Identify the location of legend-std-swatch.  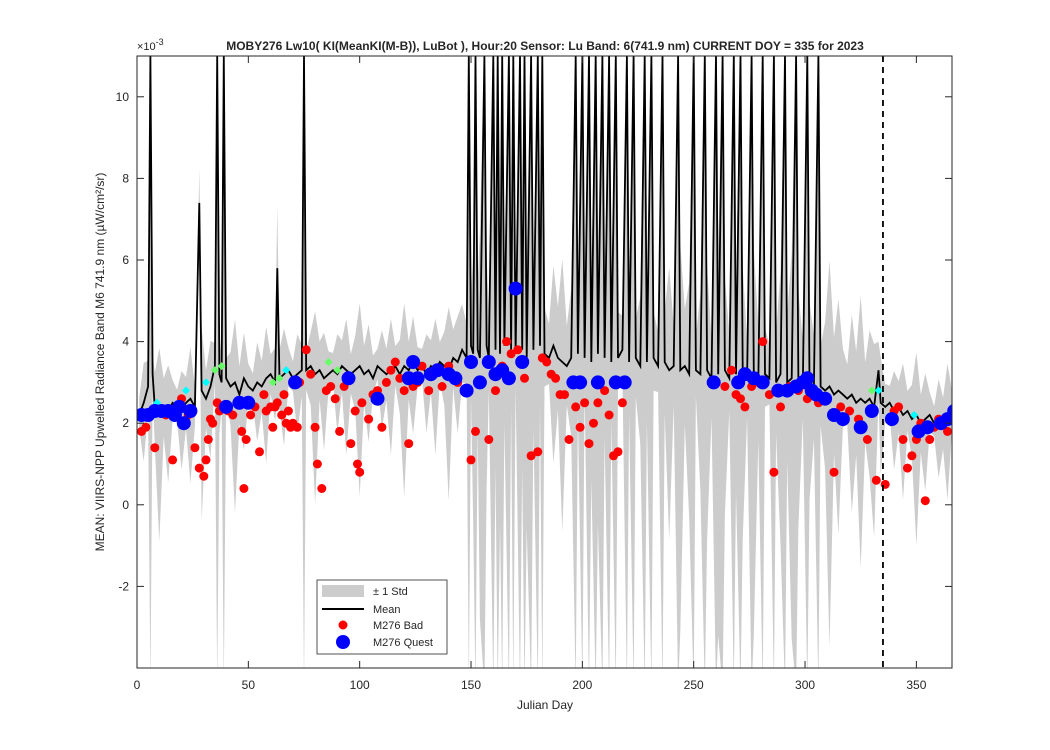
(343, 591).